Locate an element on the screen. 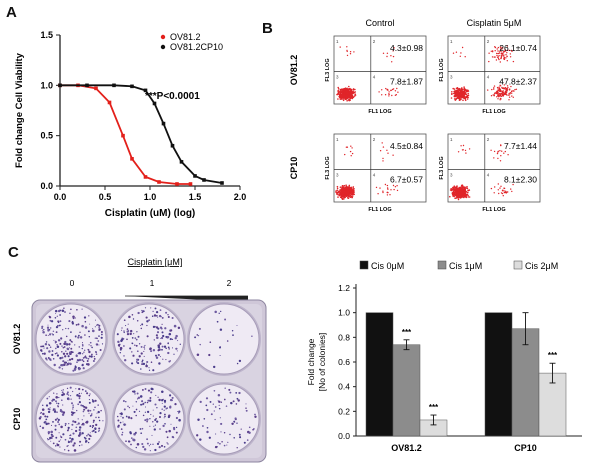  legend-label: Cis 2μM is located at coordinates (541, 266).